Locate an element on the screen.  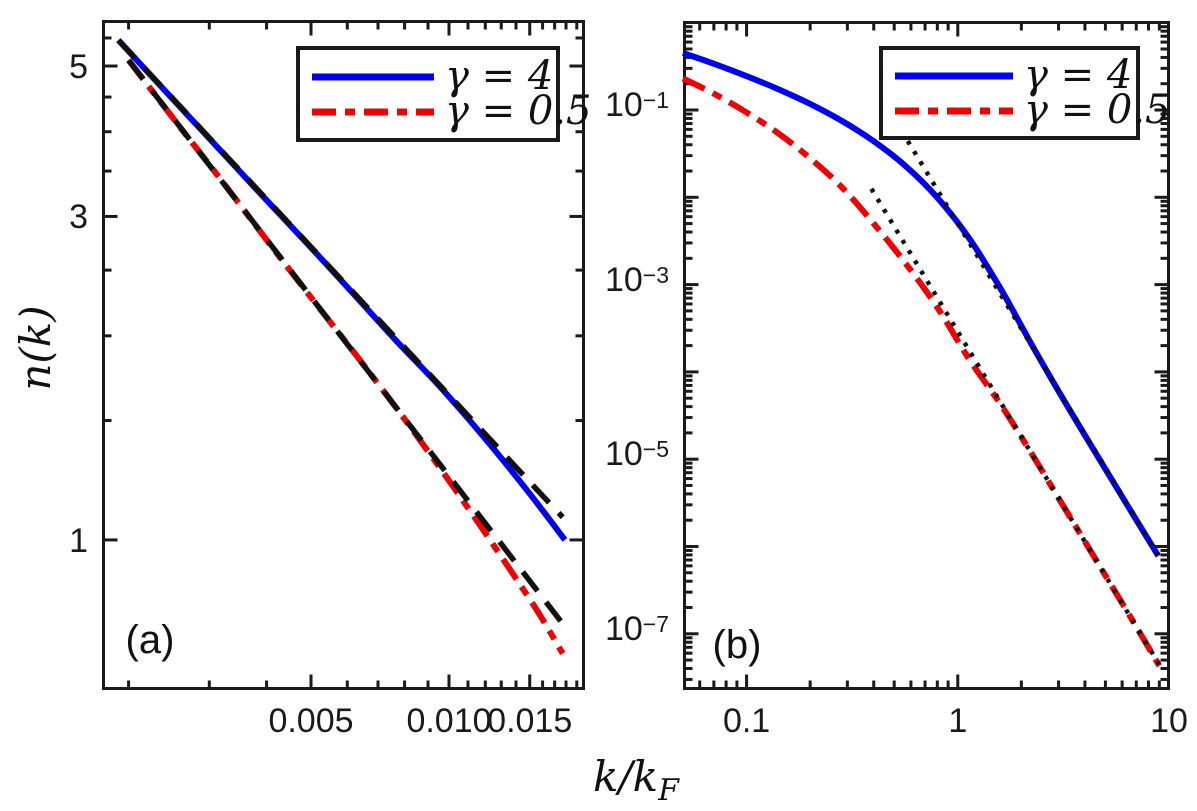
panel-a-legend-box is located at coordinates (428, 94).